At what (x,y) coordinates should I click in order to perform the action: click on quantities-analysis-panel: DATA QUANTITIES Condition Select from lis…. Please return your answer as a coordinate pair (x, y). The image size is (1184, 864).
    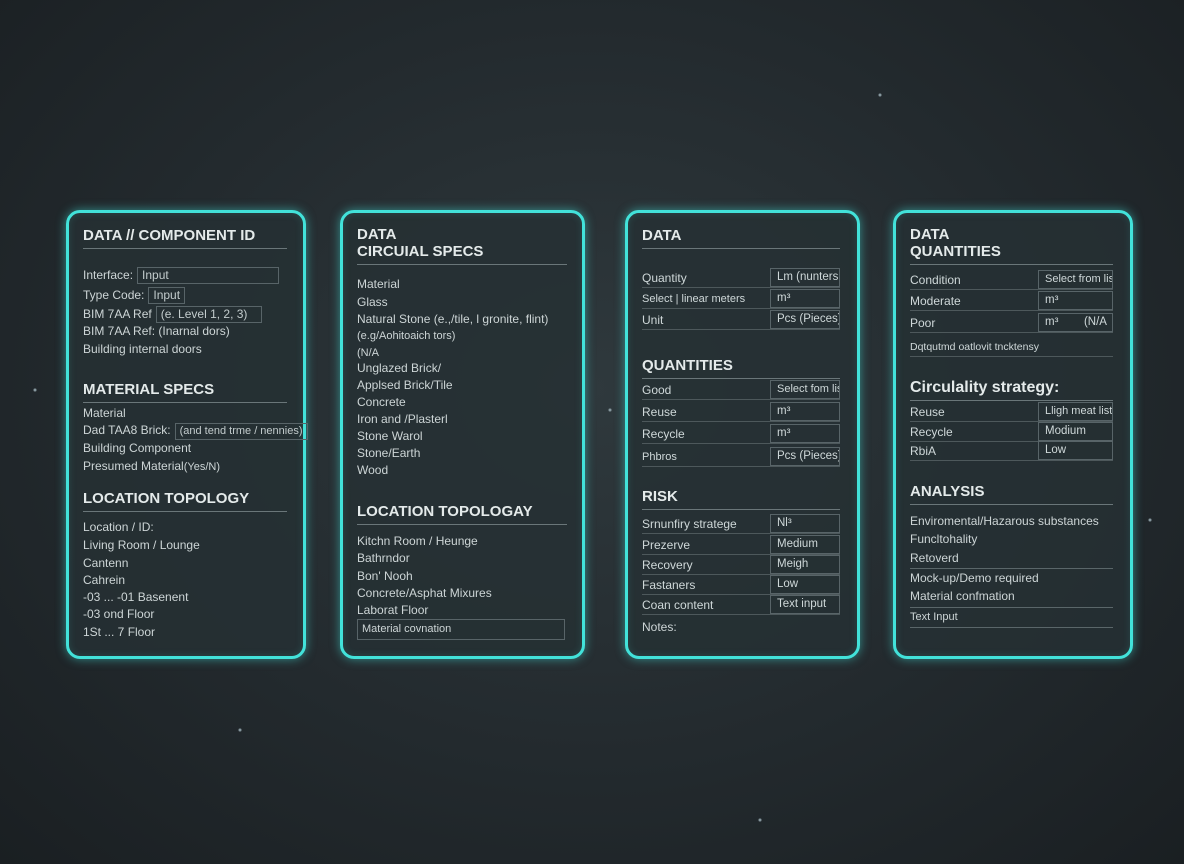
    Looking at the image, I should click on (1013, 434).